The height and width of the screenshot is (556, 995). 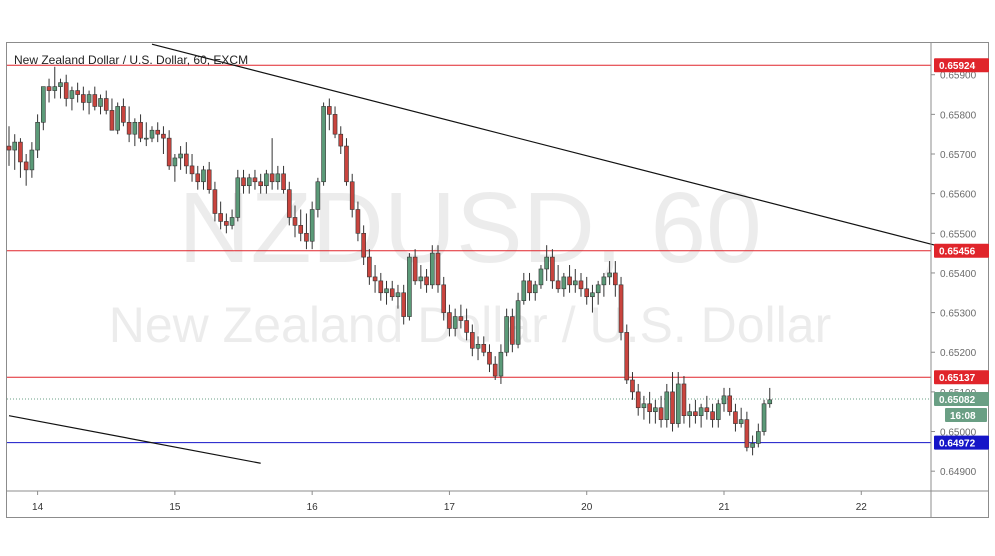 I want to click on price-tick-label: 0.65900, so click(x=958, y=76).